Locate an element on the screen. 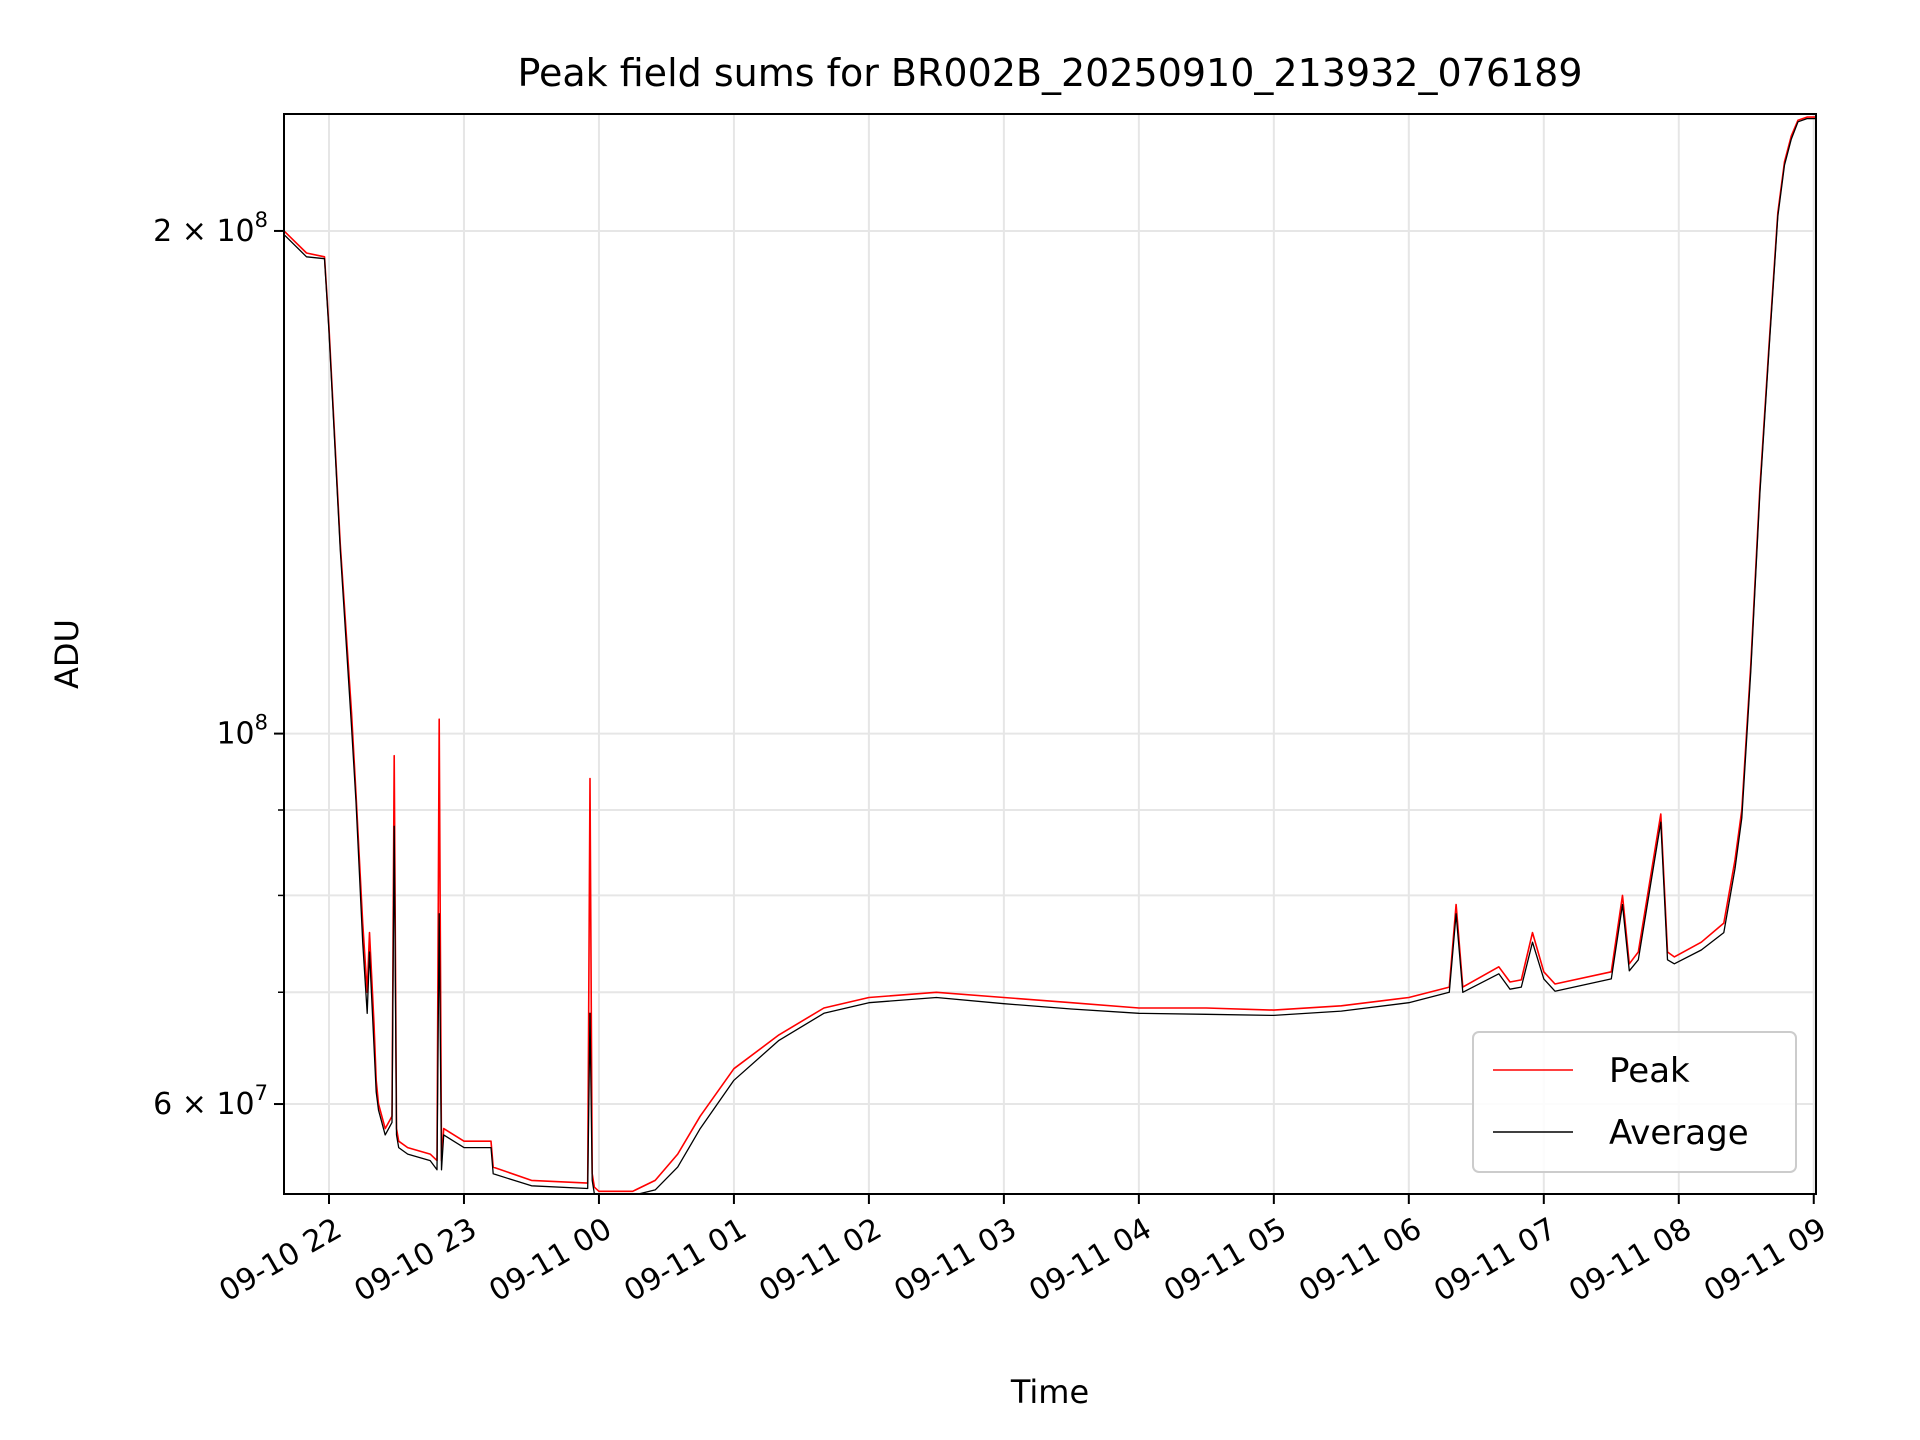 This screenshot has width=1920, height=1440. y-axis: 2 × 108 108 6 × 107 is located at coordinates (218, 665).